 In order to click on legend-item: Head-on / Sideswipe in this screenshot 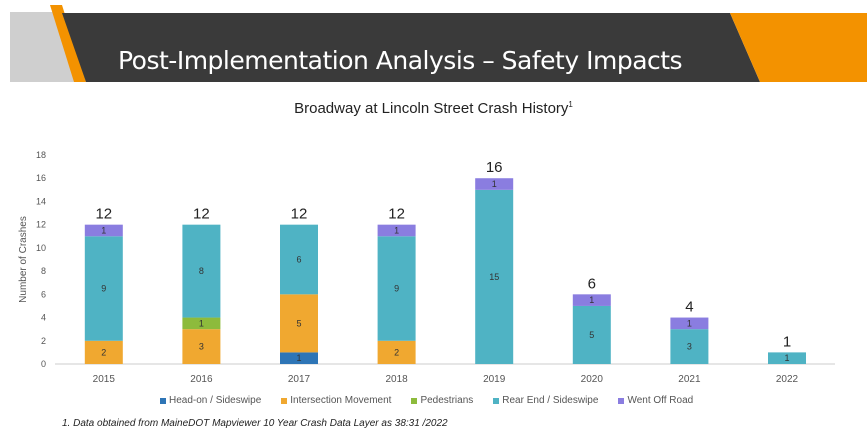, I will do `click(210, 400)`.